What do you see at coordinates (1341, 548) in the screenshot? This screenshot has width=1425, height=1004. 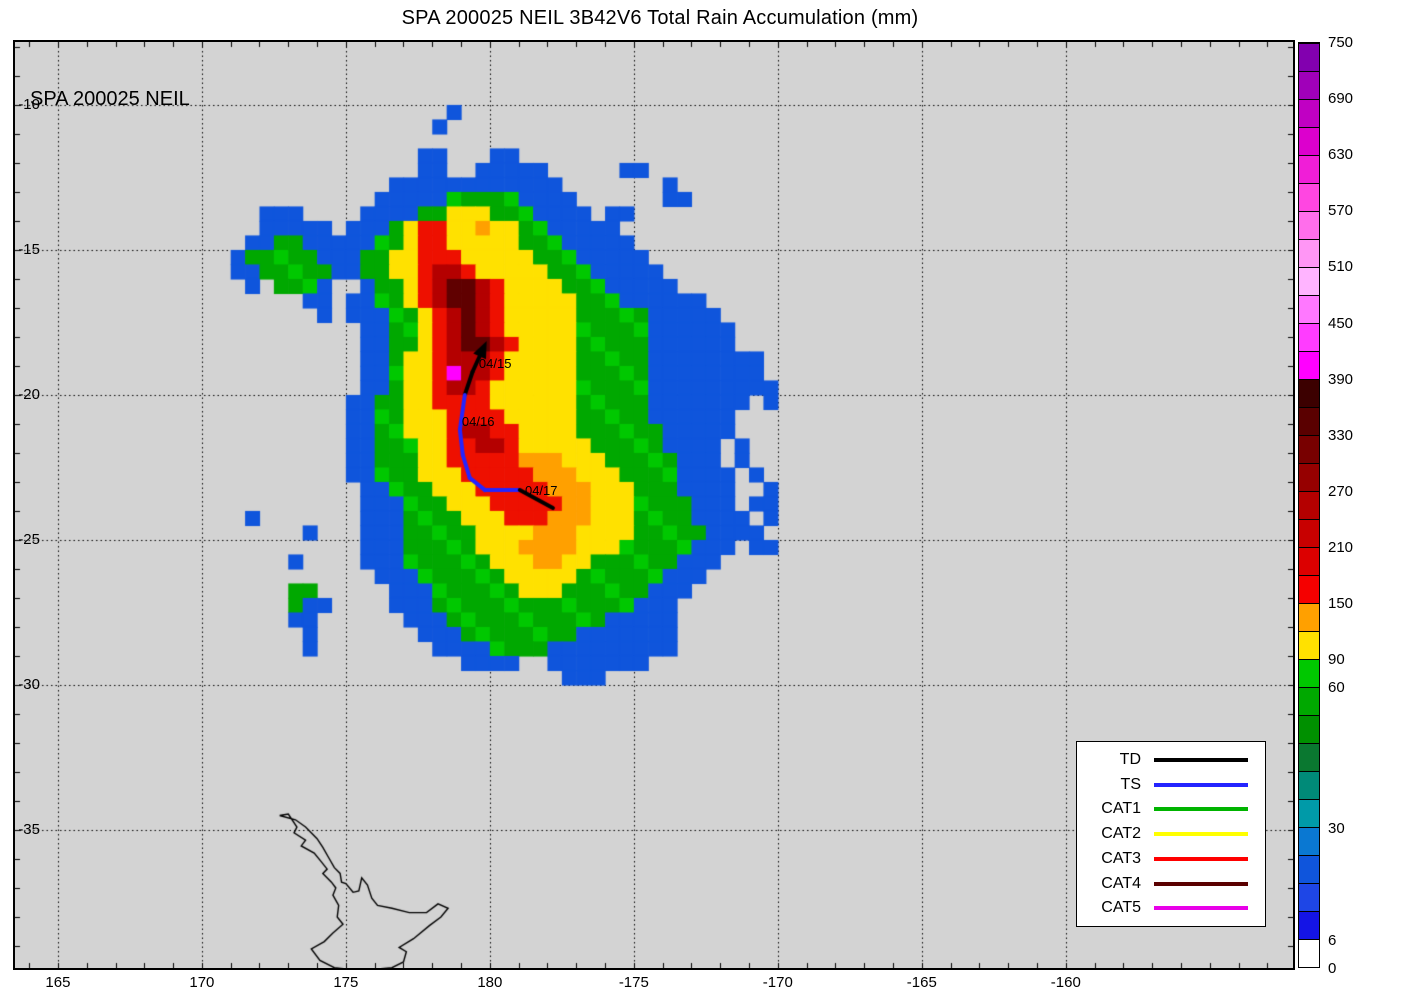 I see `colorbar-tick-label: 210` at bounding box center [1341, 548].